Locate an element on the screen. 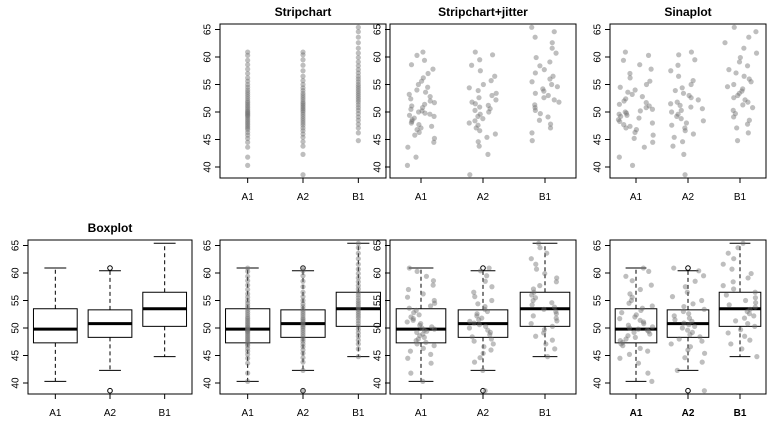  chart-title: Boxplot is located at coordinates (110, 228).